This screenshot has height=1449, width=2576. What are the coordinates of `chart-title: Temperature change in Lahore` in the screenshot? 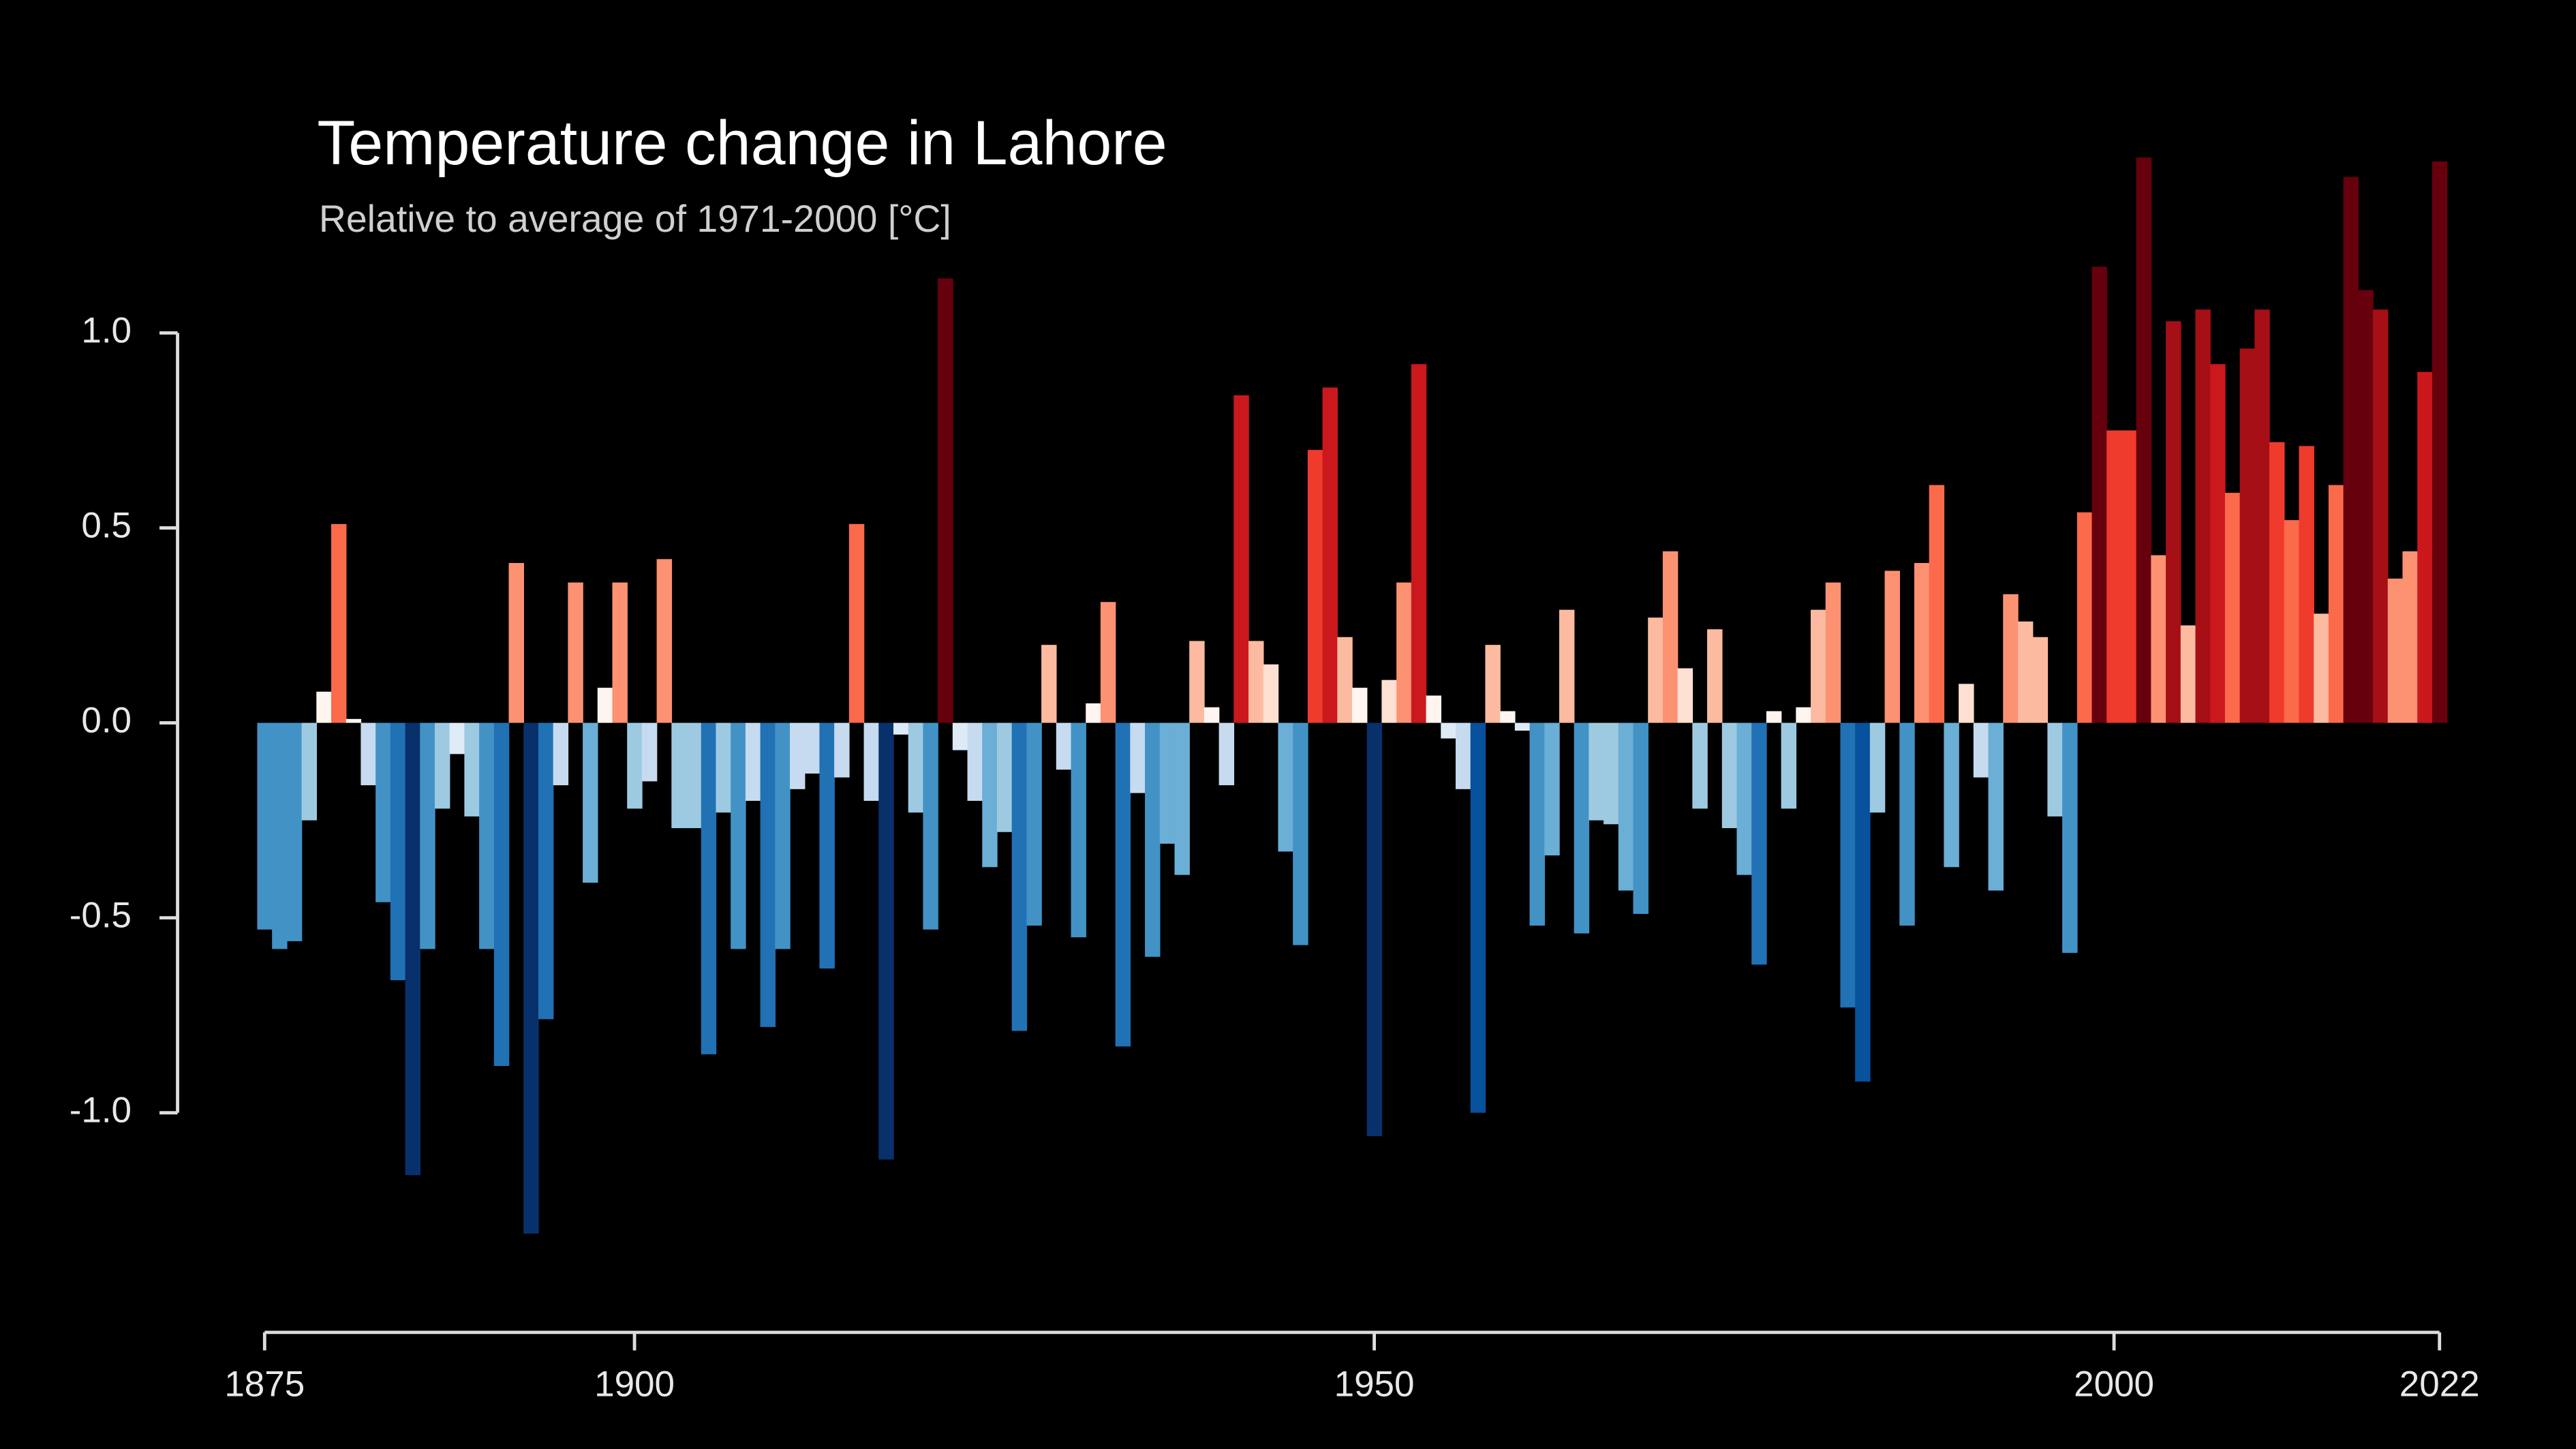 It's located at (742, 143).